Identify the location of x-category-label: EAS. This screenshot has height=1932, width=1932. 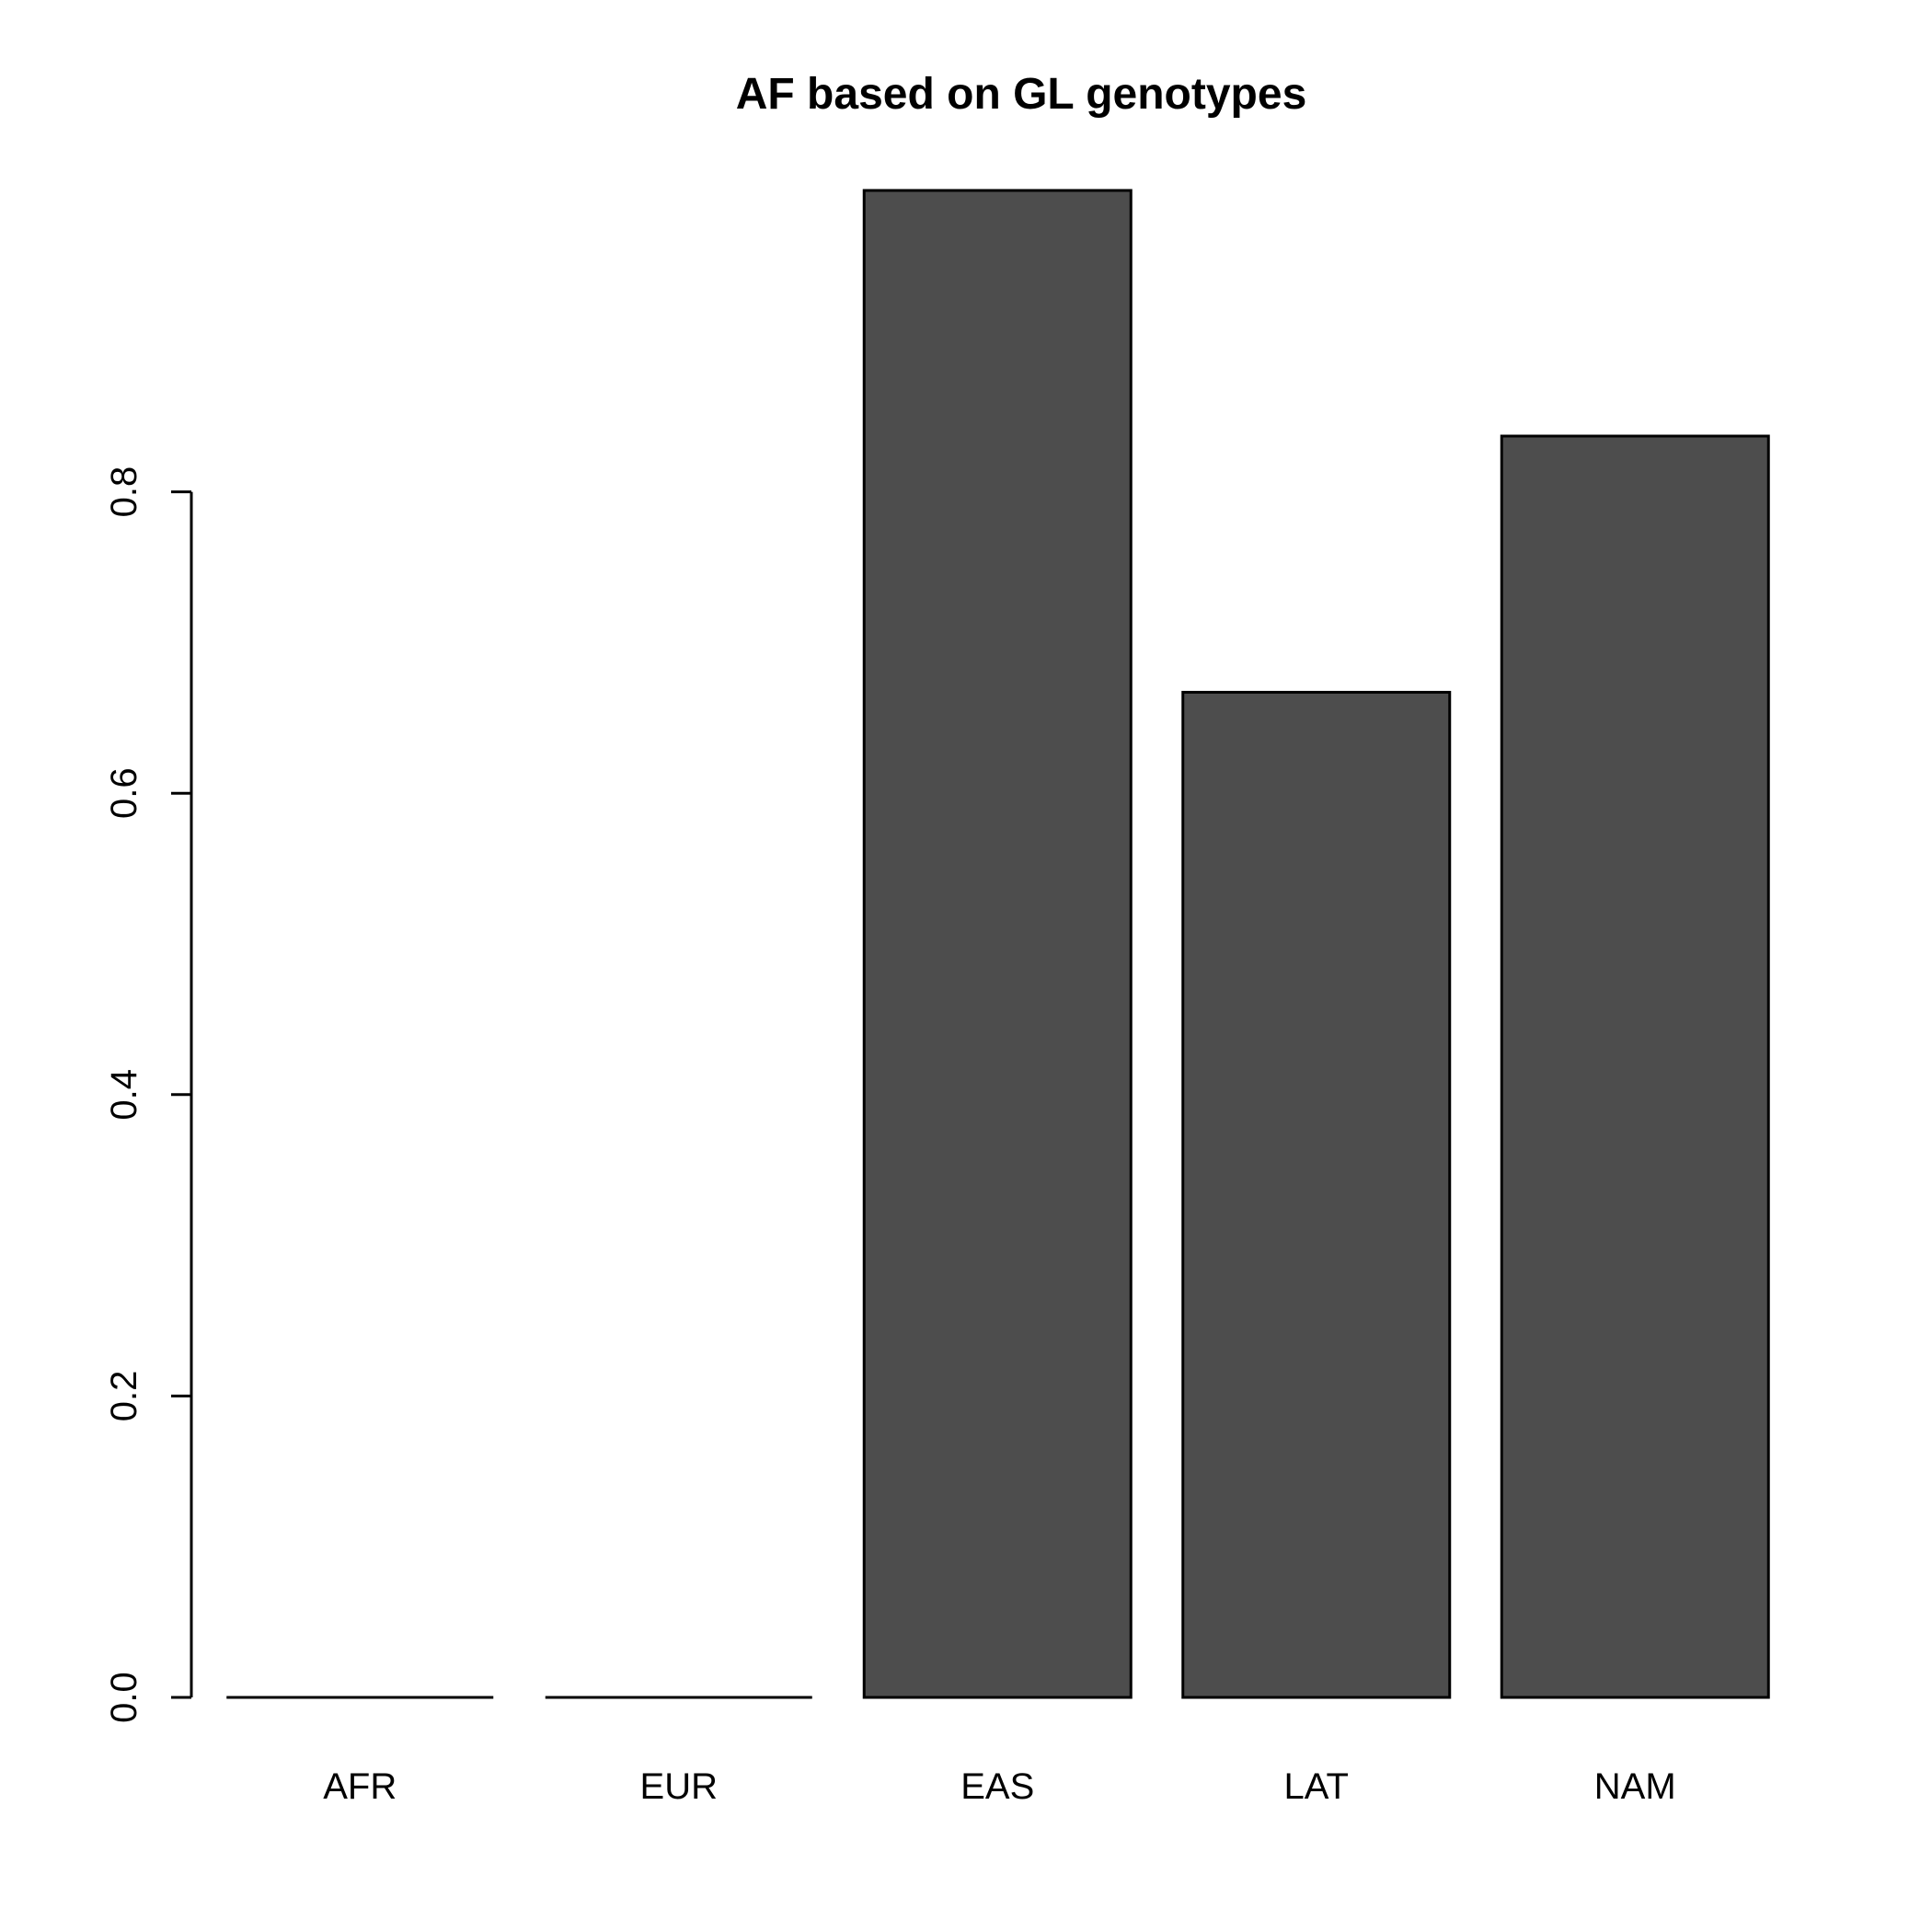
(997, 1786).